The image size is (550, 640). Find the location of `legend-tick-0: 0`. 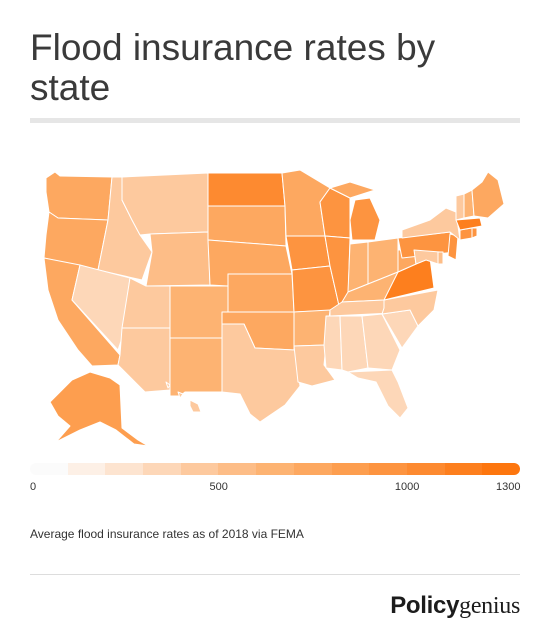

legend-tick-0: 0 is located at coordinates (33, 487).